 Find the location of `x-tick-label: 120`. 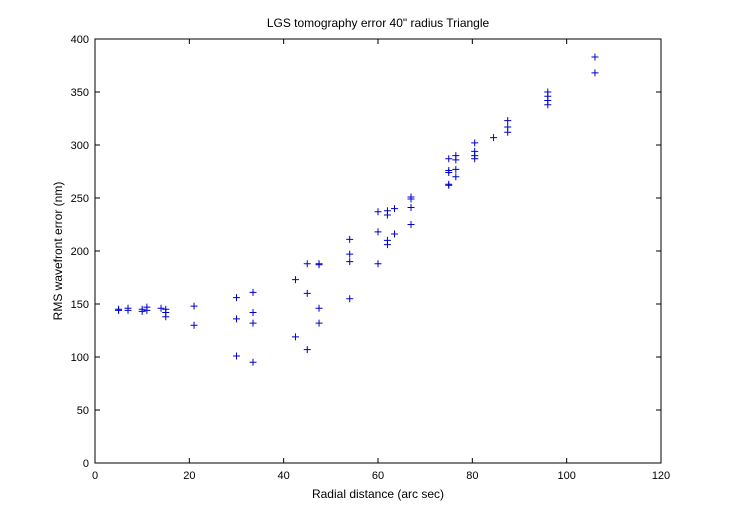

x-tick-label: 120 is located at coordinates (661, 476).